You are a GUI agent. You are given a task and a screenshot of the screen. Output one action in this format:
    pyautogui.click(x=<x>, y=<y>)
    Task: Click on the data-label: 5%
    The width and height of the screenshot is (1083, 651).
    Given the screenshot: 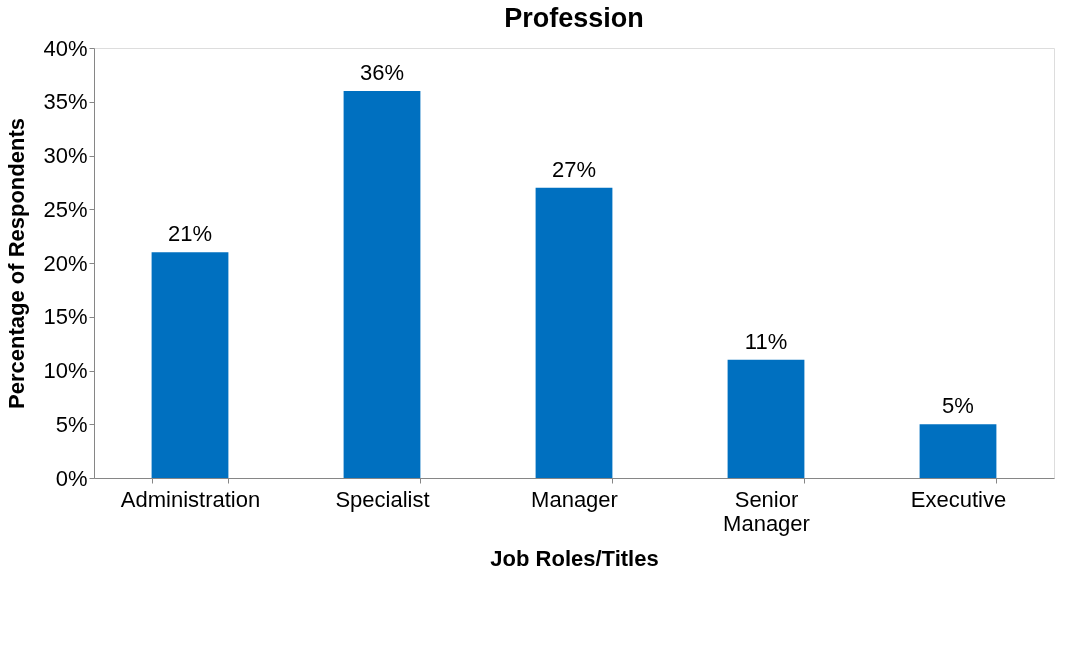 What is the action you would take?
    pyautogui.click(x=958, y=406)
    